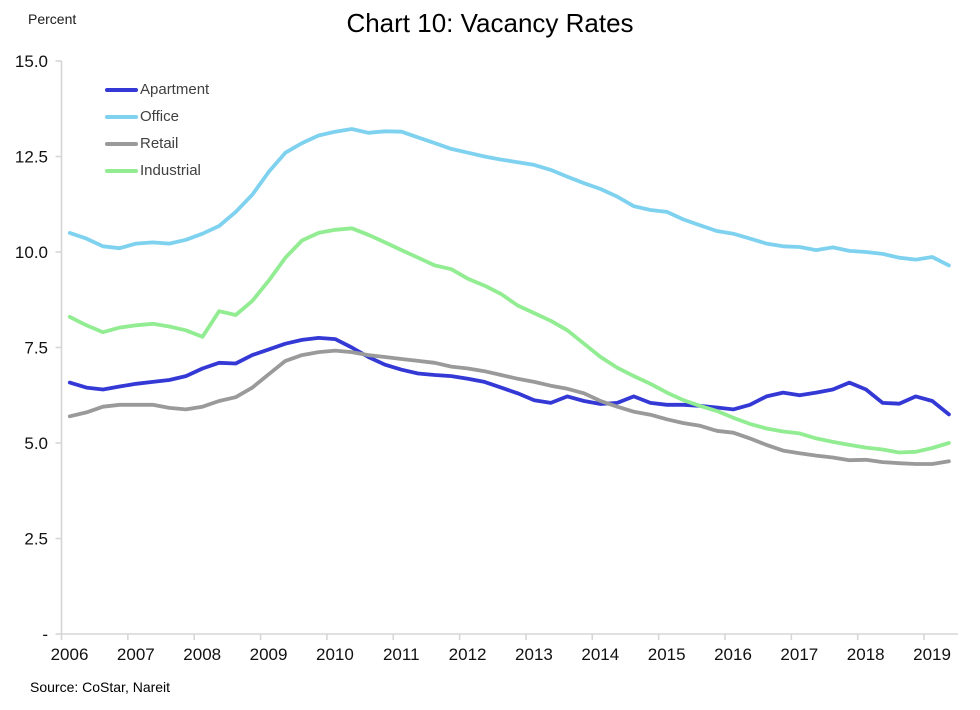  I want to click on x-tick-label-2017: 2017, so click(799, 654).